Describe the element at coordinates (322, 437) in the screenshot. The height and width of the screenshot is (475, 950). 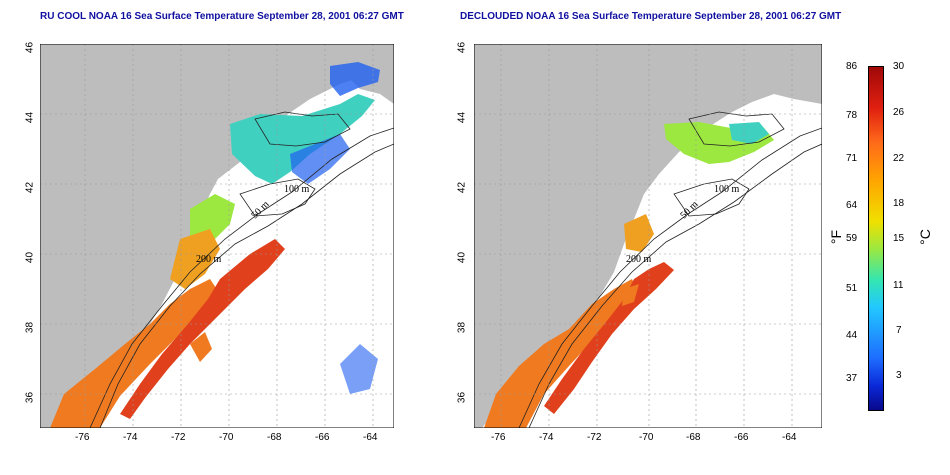
I see `lon-tick-left: -66` at that location.